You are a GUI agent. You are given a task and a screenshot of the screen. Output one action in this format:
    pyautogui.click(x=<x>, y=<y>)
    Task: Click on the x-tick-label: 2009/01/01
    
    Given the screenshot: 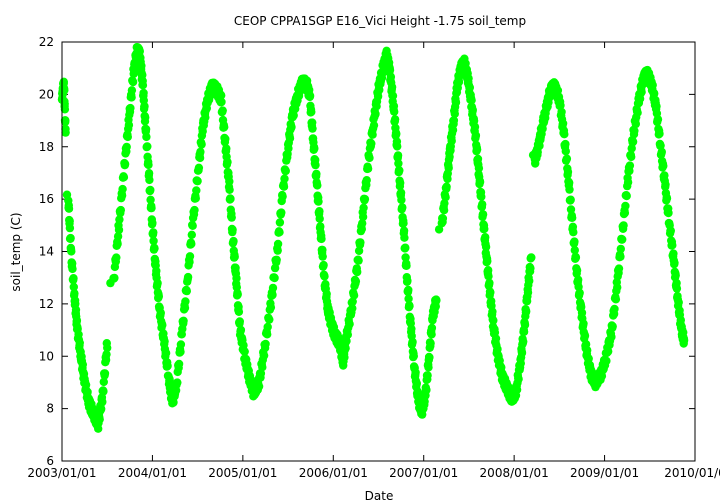 What is the action you would take?
    pyautogui.click(x=604, y=473)
    